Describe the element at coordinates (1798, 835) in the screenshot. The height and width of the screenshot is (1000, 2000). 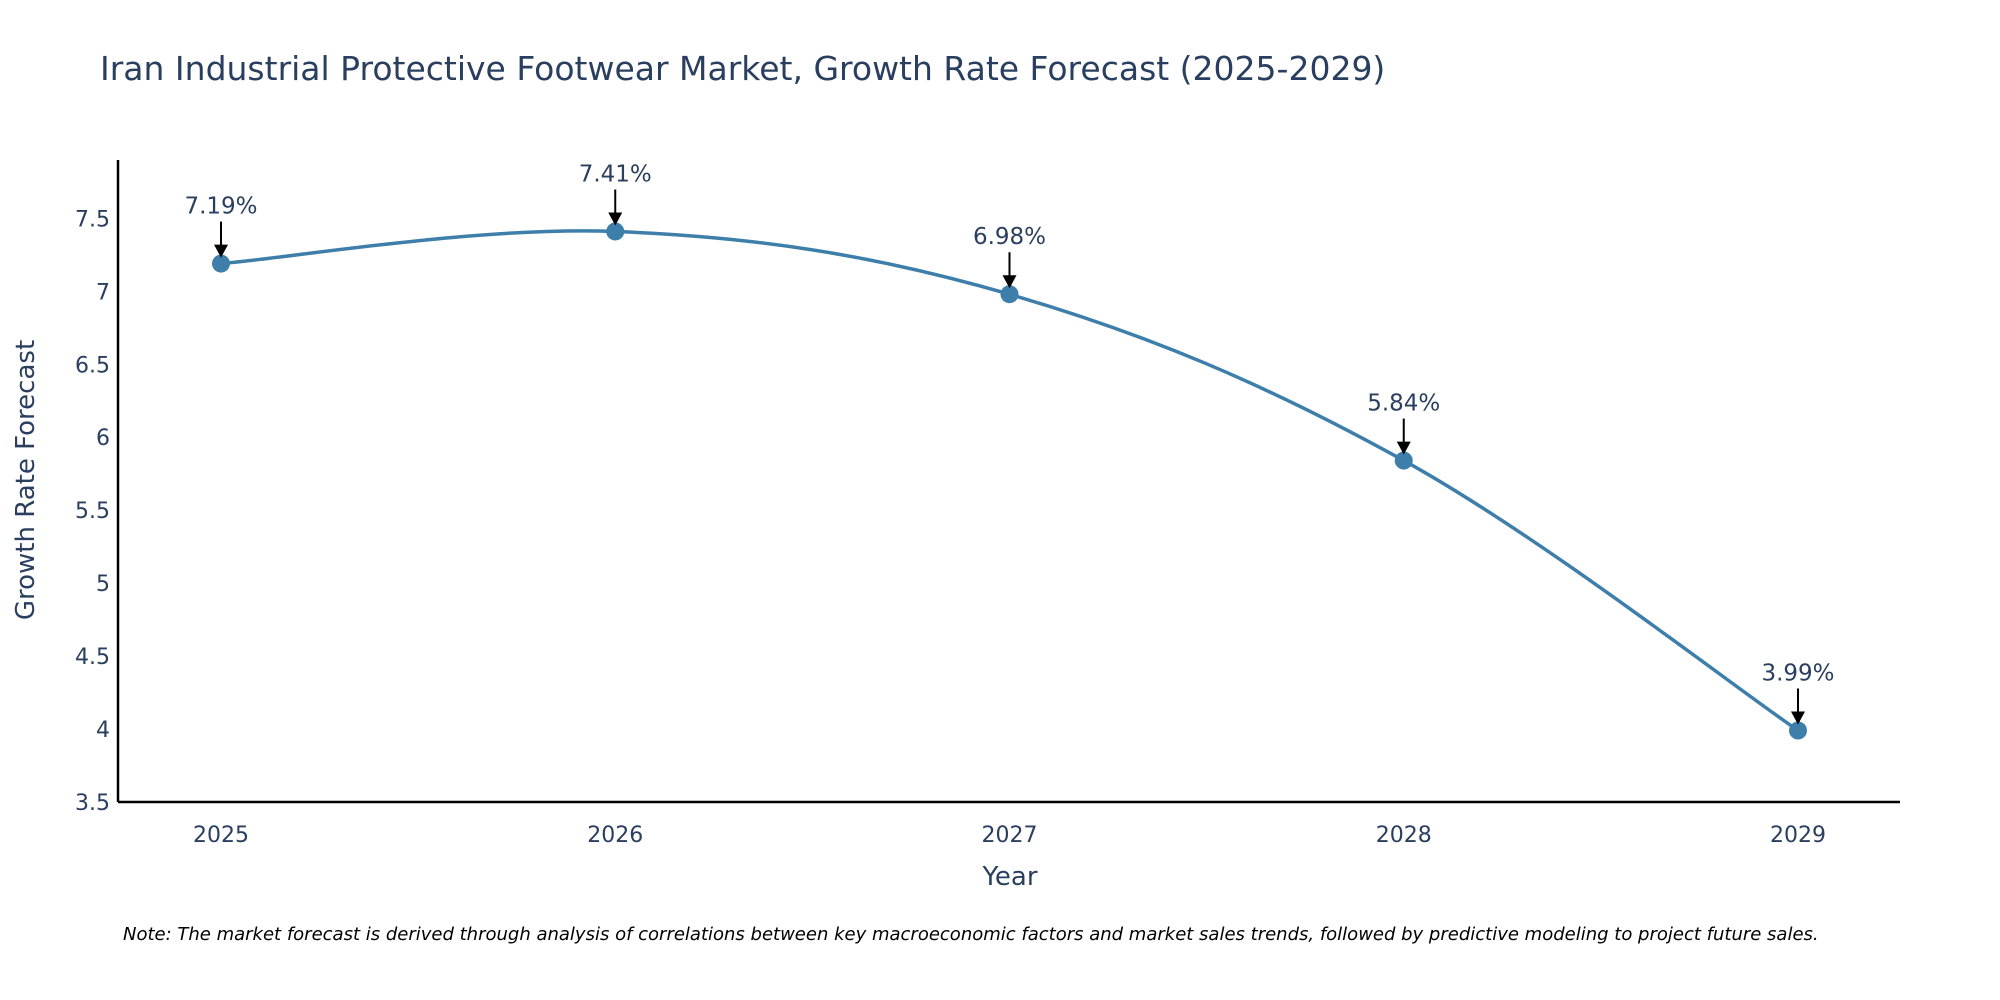
I see `x-tick-label: 2029` at that location.